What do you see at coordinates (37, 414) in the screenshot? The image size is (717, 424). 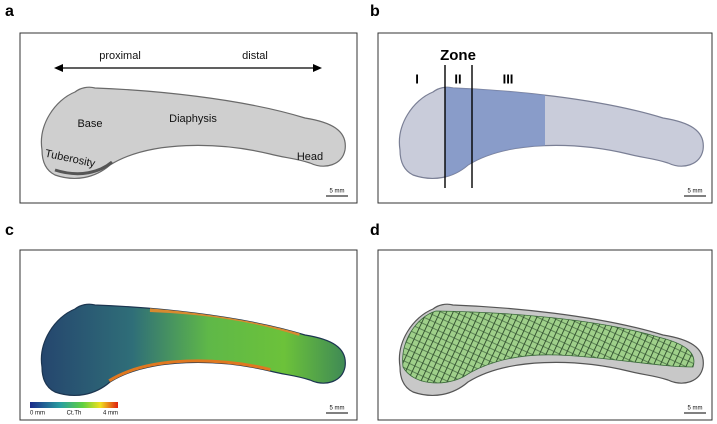 I see `colorbar-label: 0 mm` at bounding box center [37, 414].